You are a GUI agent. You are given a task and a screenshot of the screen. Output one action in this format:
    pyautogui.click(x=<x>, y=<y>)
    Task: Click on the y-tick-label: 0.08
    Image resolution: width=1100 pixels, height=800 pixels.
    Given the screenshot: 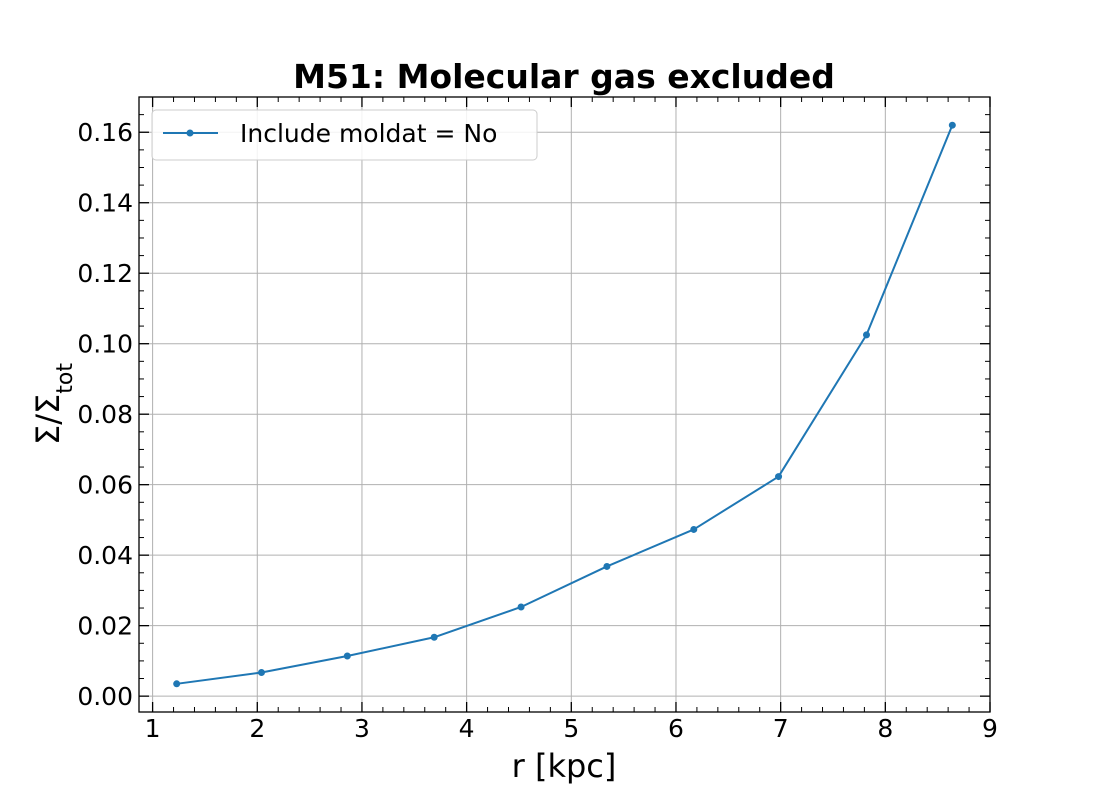 What is the action you would take?
    pyautogui.click(x=105, y=414)
    